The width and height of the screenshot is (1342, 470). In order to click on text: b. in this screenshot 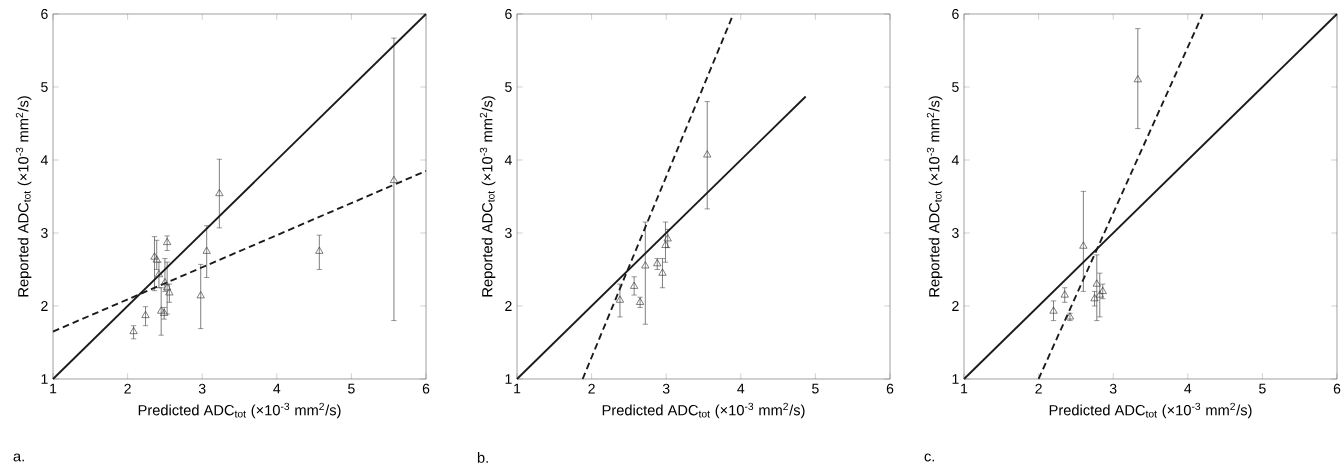, I will do `click(482, 457)`.